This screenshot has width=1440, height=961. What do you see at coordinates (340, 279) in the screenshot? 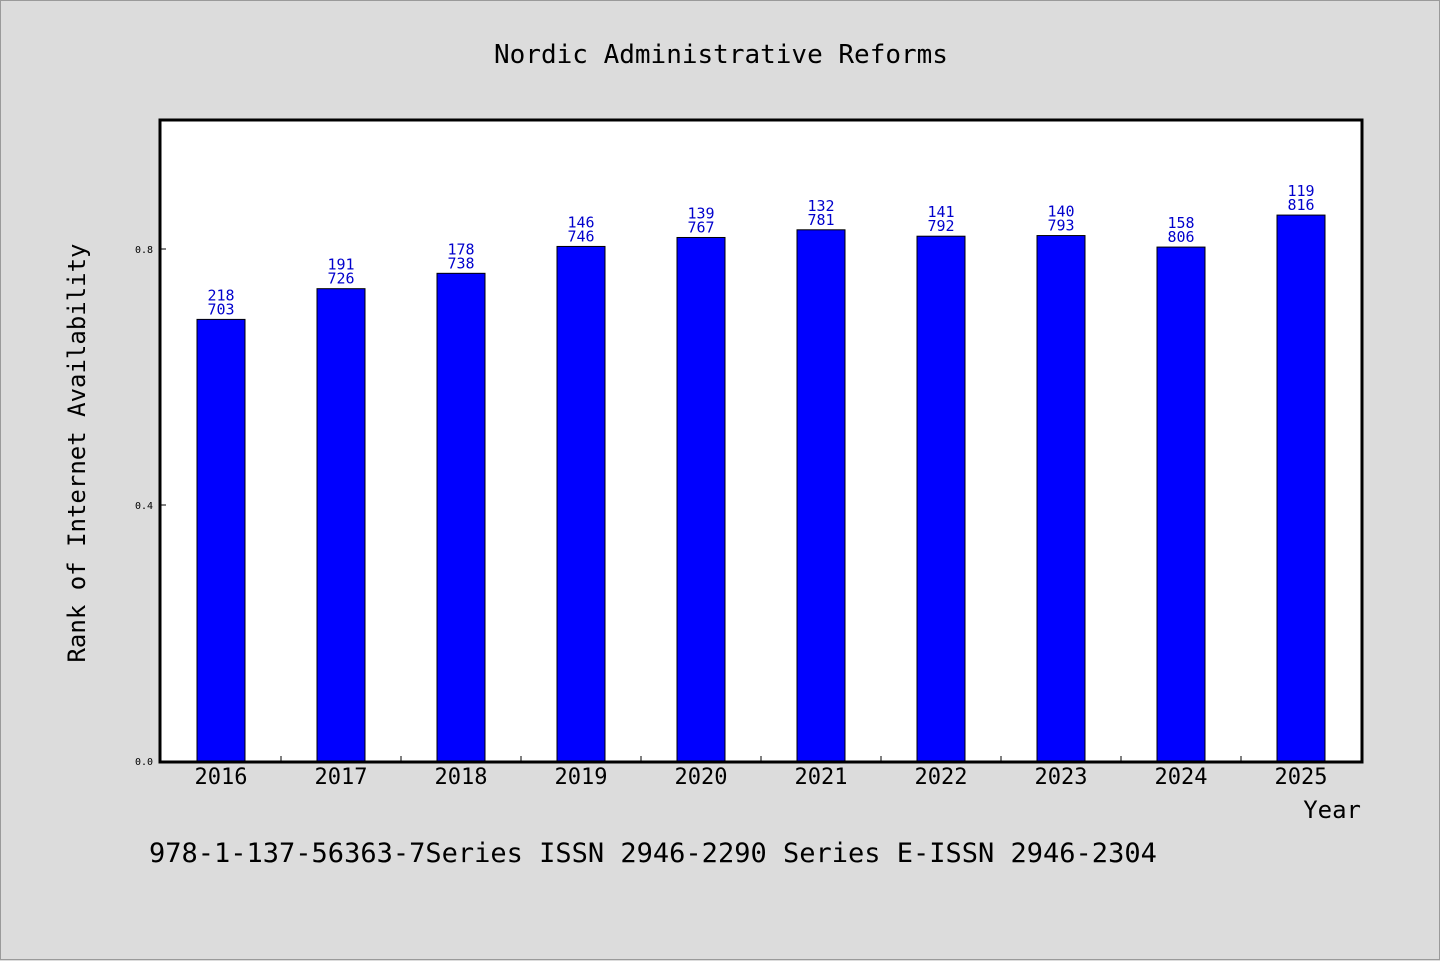
I see `data-label-bottom-2017: 726` at bounding box center [340, 279].